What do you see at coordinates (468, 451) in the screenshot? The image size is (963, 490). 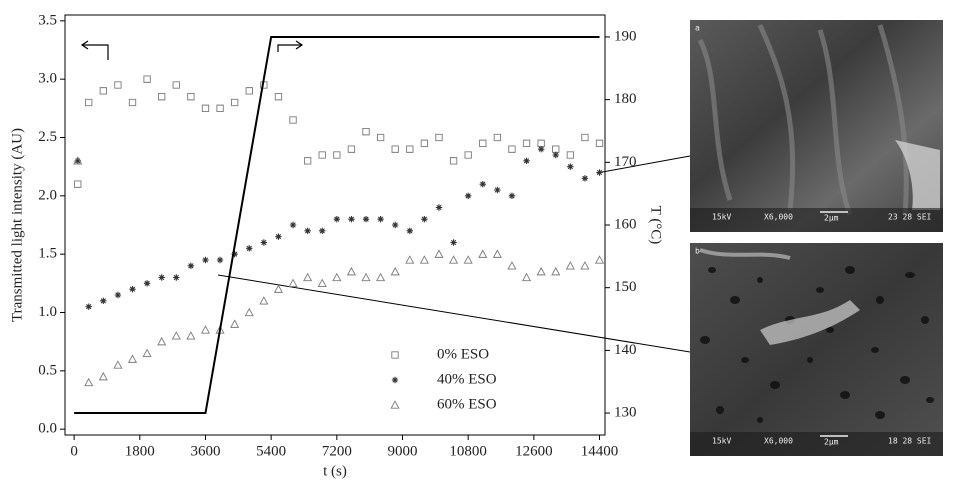 I see `x-tick-label: 10800` at bounding box center [468, 451].